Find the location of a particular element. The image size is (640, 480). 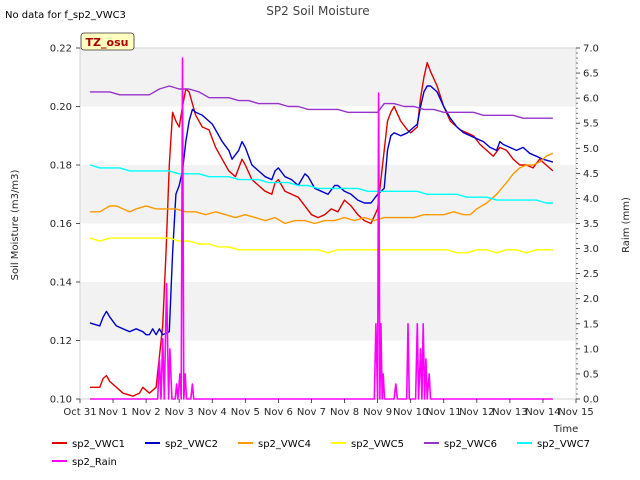

legend-label: sp2_VWC6 is located at coordinates (470, 444).